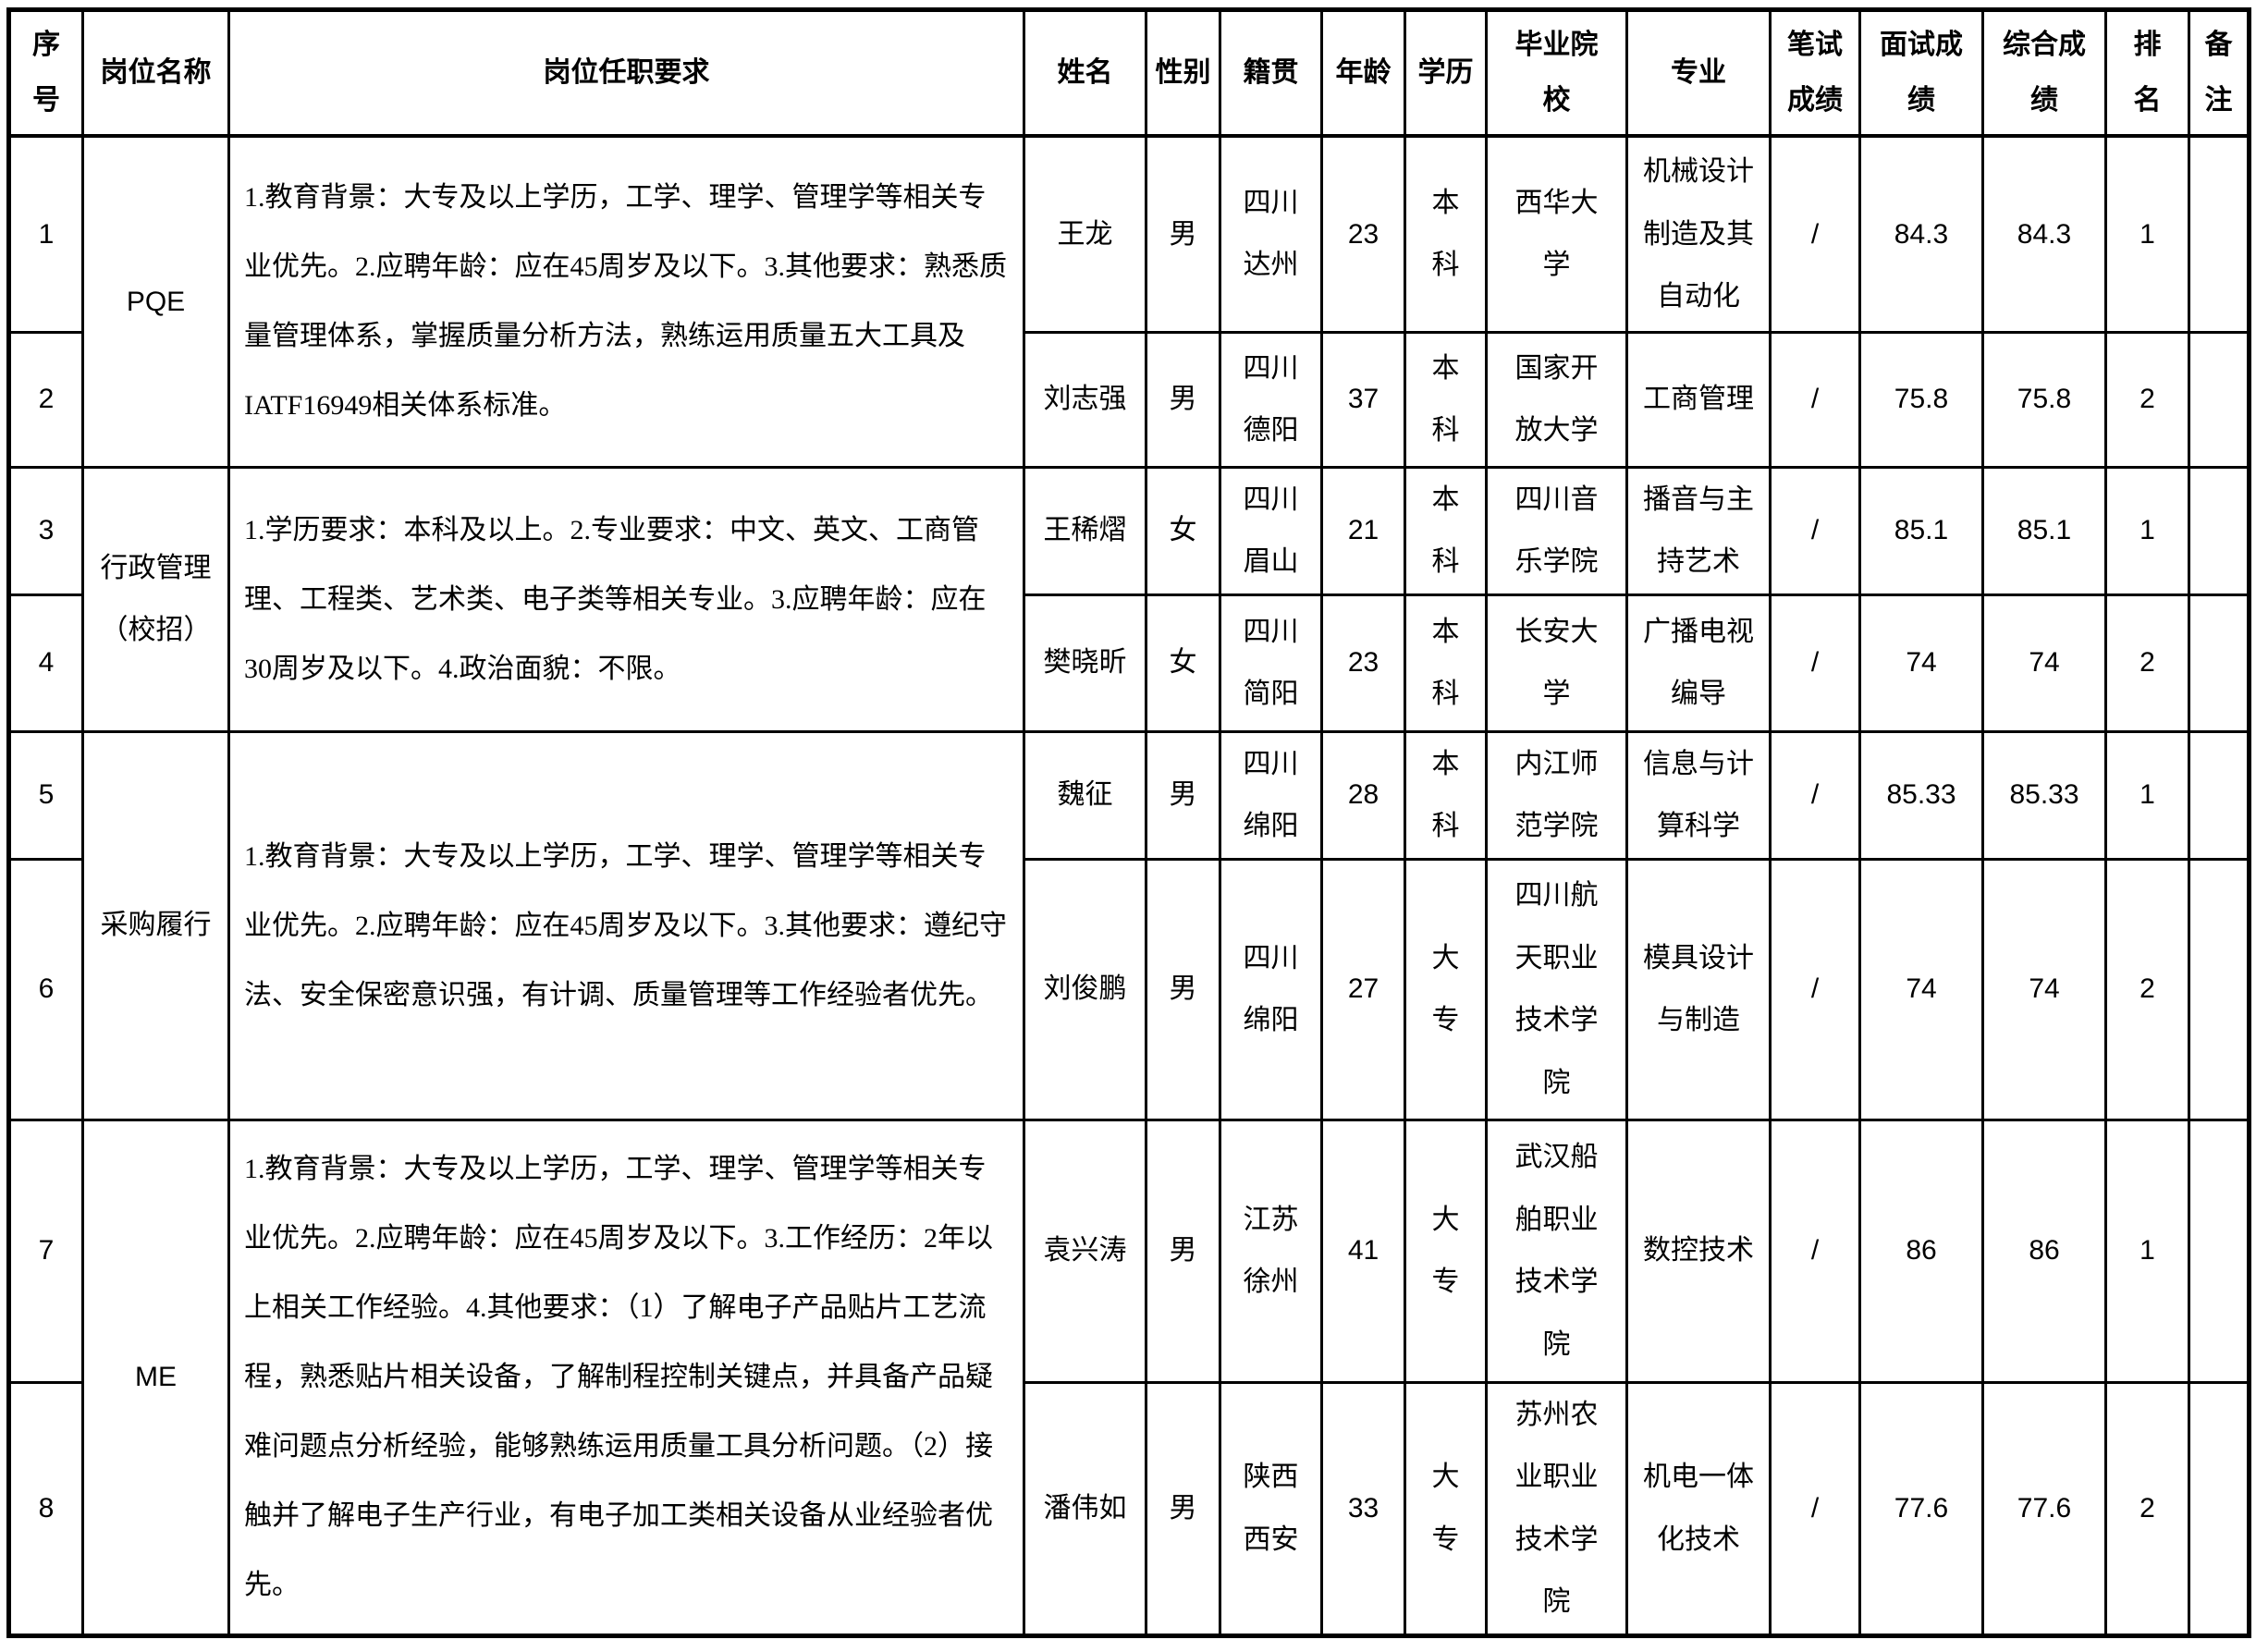 Image resolution: width=2256 pixels, height=1652 pixels. Describe the element at coordinates (1085, 530) in the screenshot. I see `name-cell: 王稀熠` at that location.